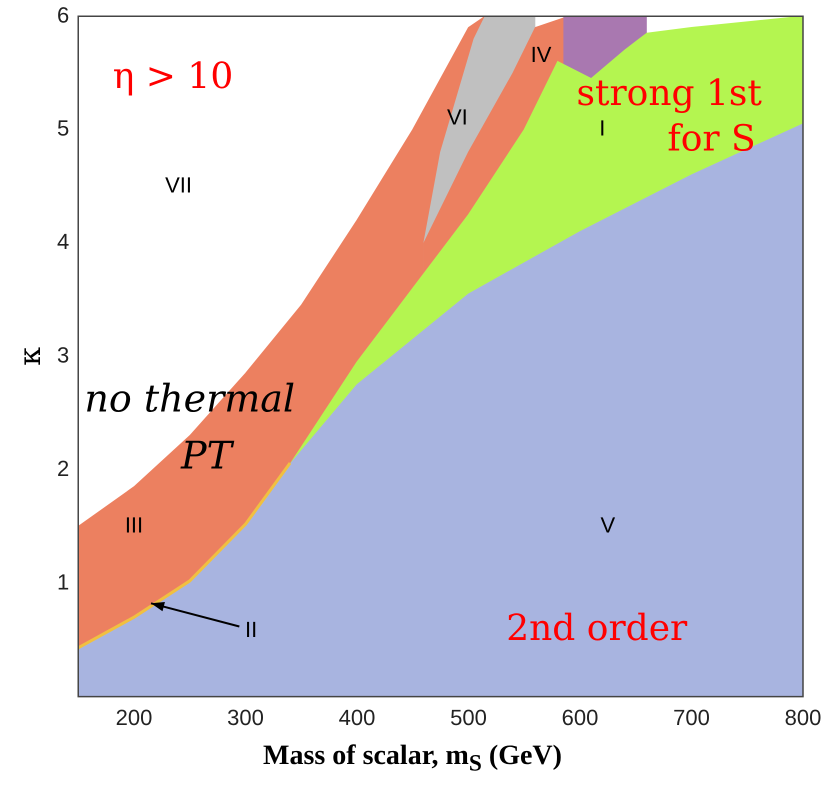  Describe the element at coordinates (63, 15) in the screenshot. I see `y-tick-label: 6` at that location.